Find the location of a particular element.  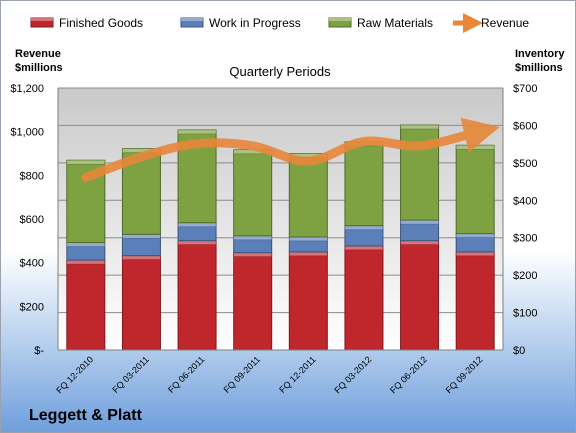

legend-label-work-in-progress: Work in Progress is located at coordinates (255, 23).